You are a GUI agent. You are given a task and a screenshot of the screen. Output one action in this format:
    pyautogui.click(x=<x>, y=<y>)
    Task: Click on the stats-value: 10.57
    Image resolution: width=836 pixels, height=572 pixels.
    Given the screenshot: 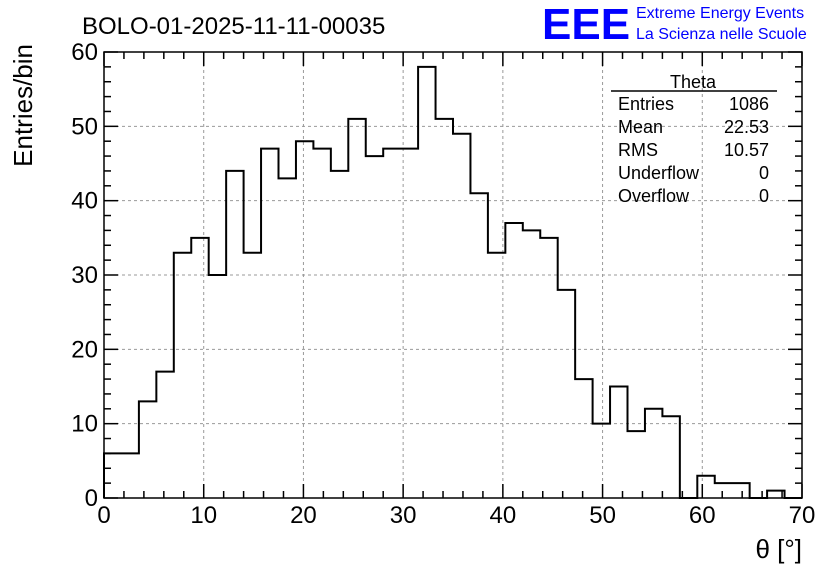 What is the action you would take?
    pyautogui.click(x=746, y=150)
    